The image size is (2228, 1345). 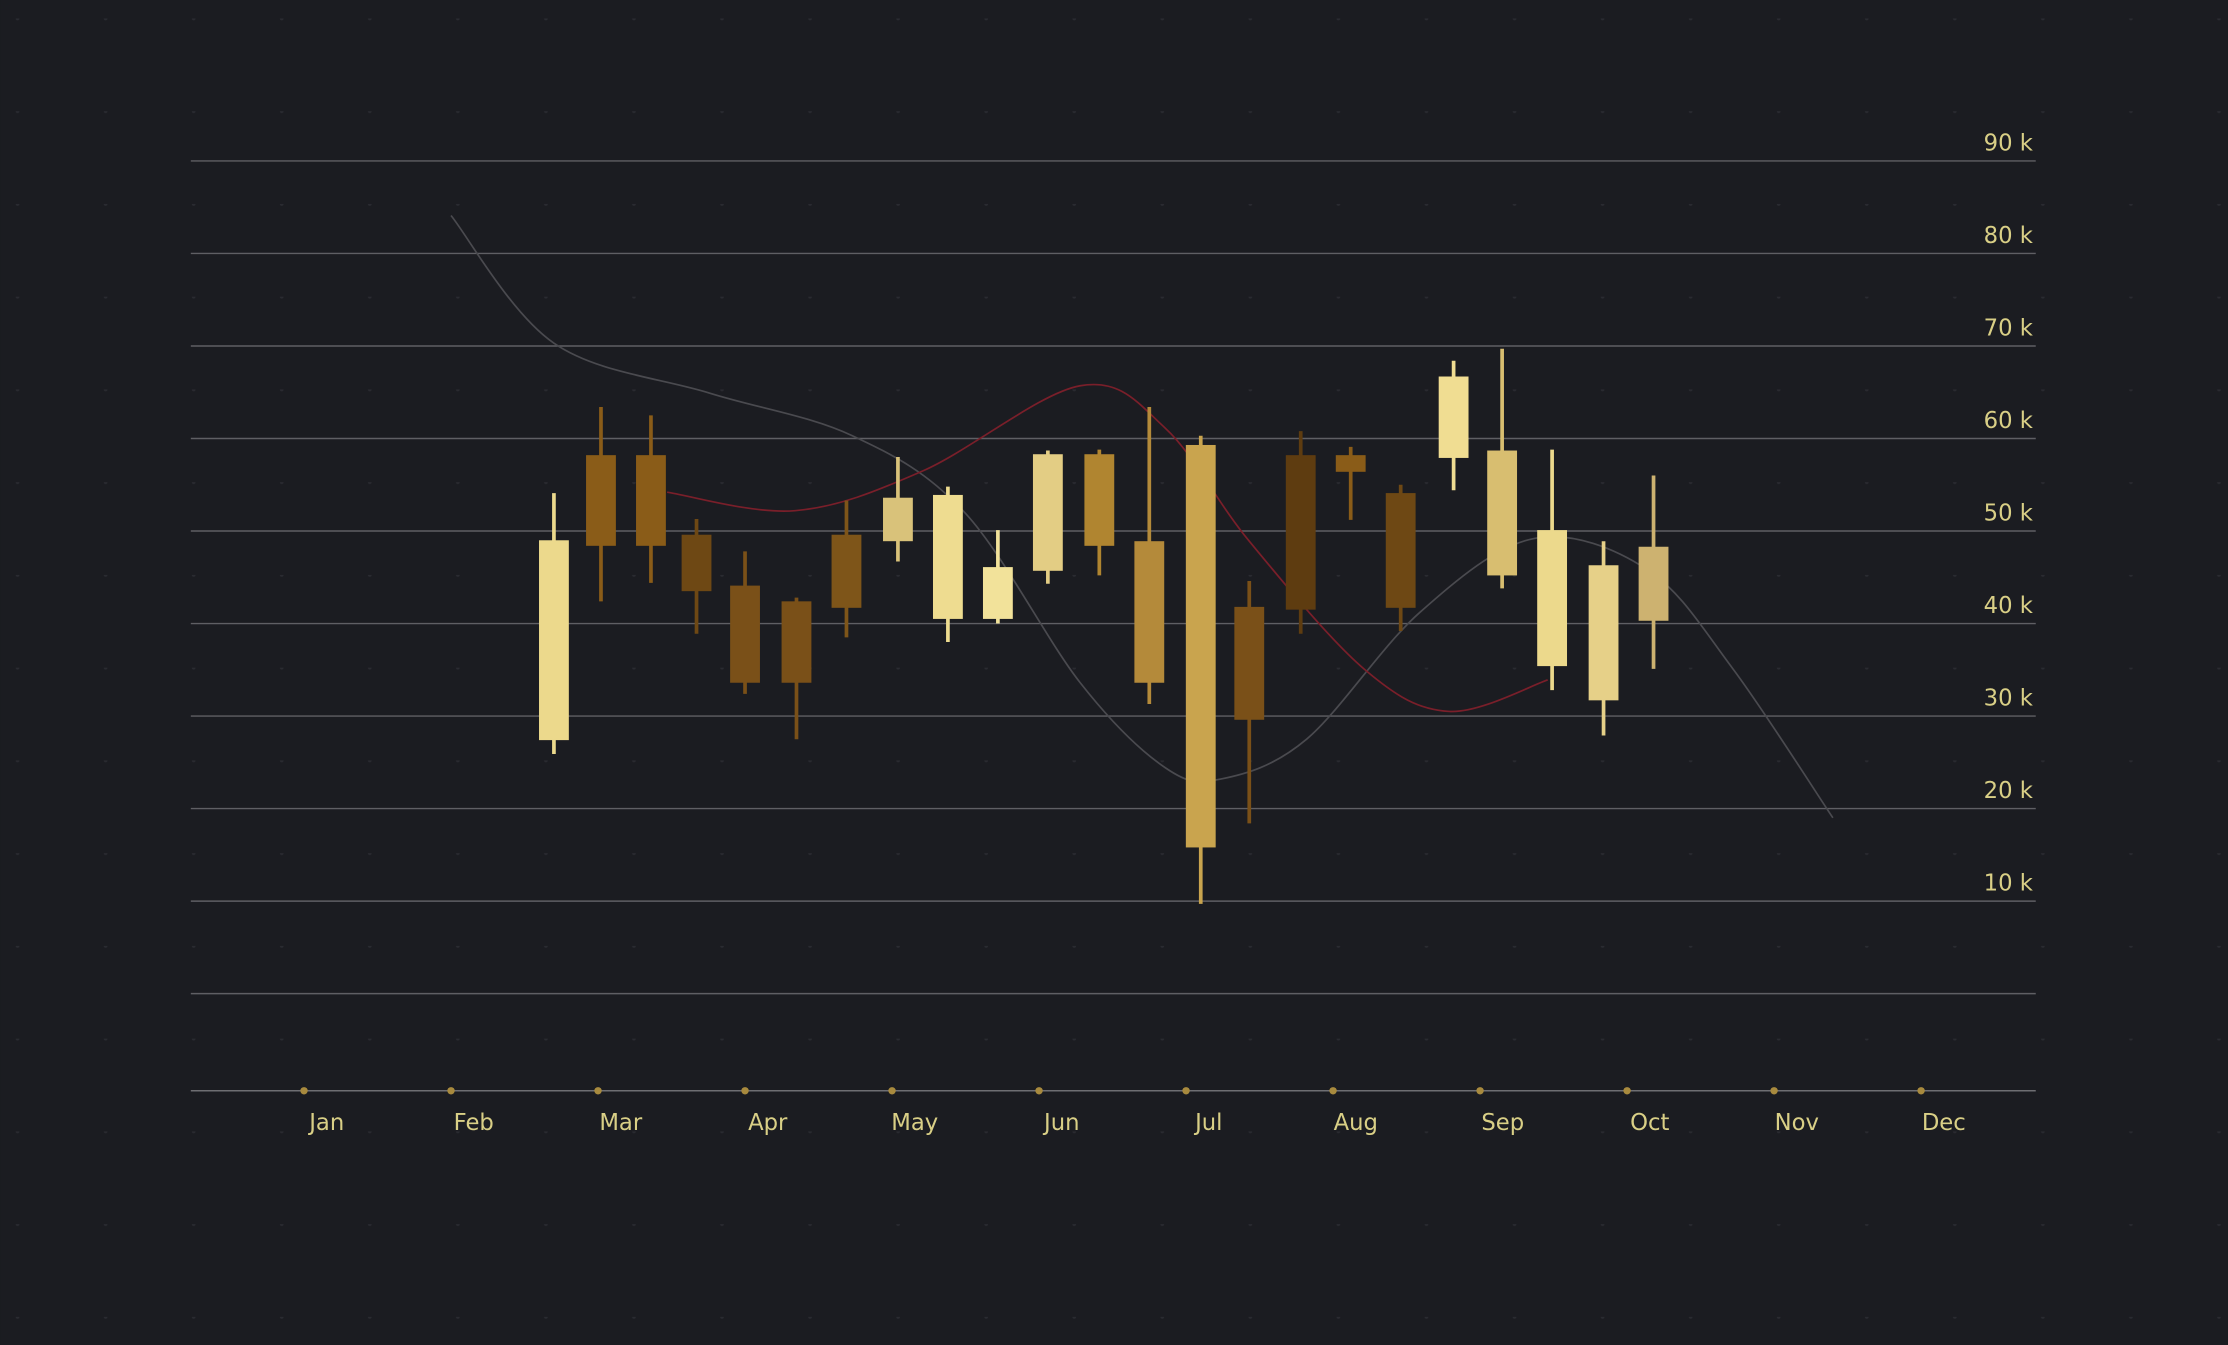 I want to click on x-tick-label: Feb, so click(x=474, y=1123).